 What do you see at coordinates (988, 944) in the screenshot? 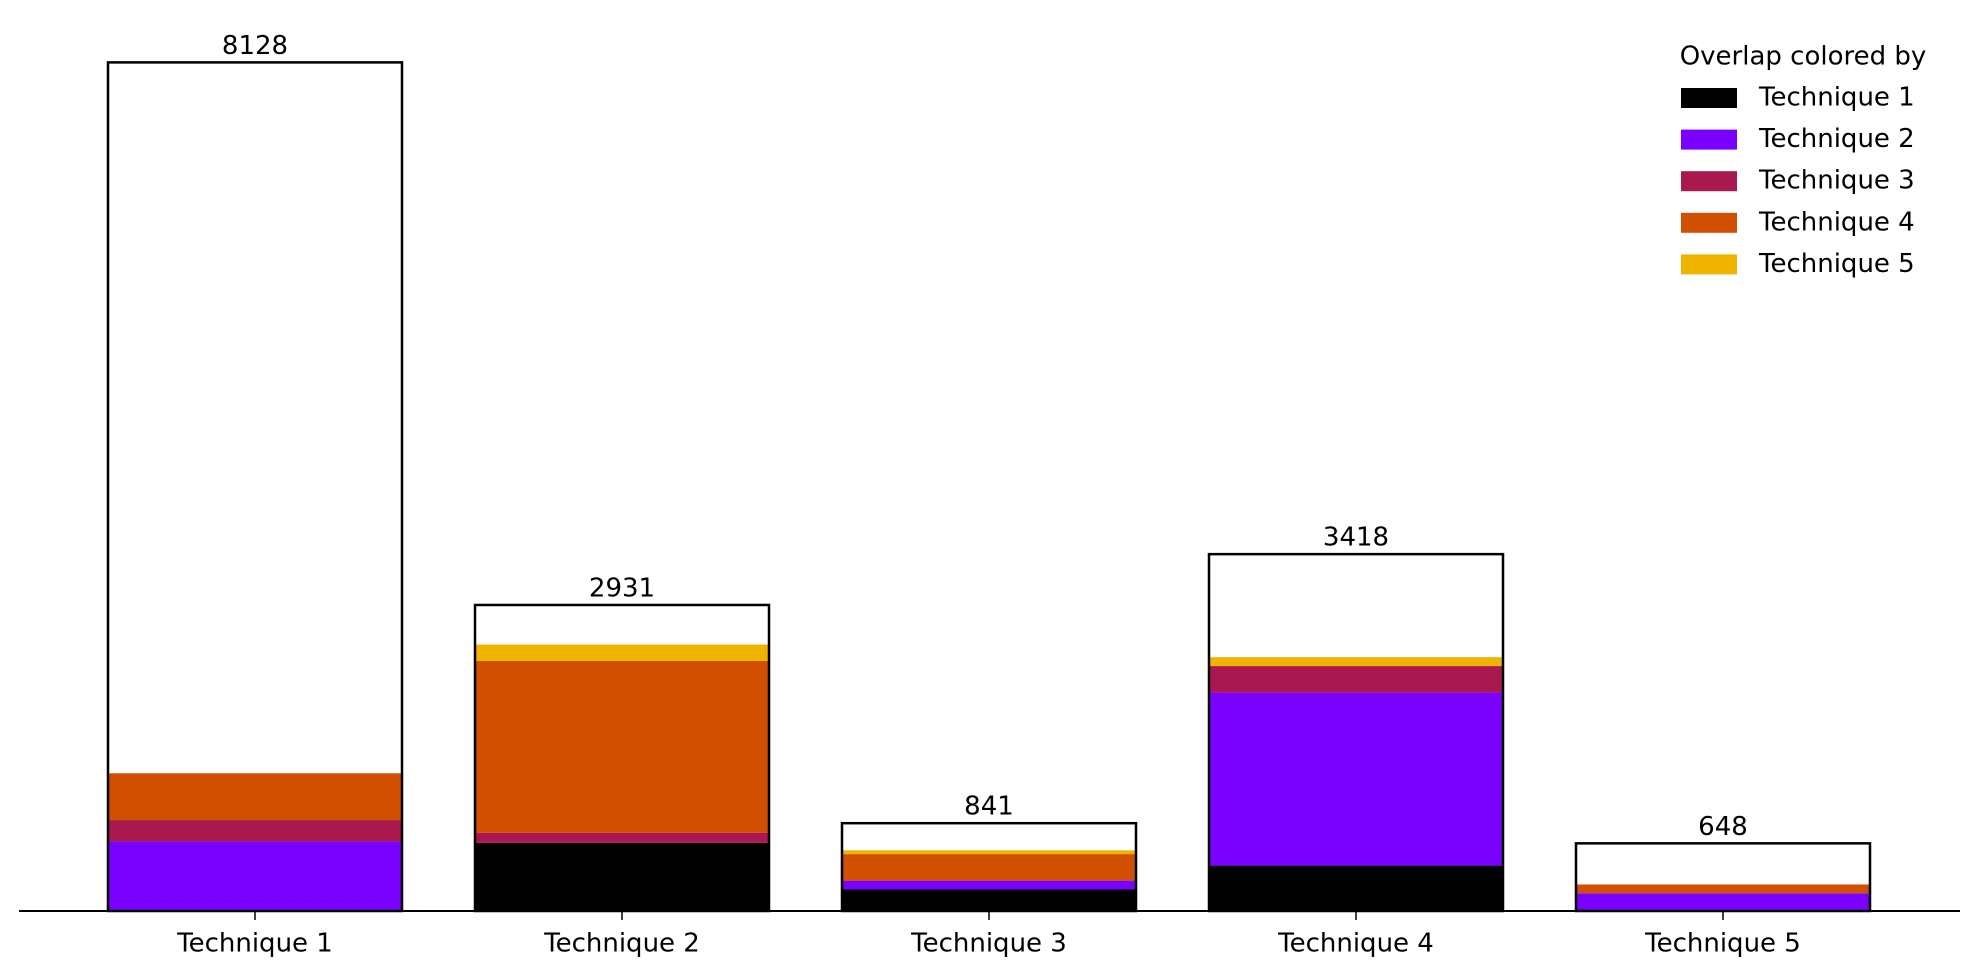
I see `x-tick-label: Technique 3` at bounding box center [988, 944].